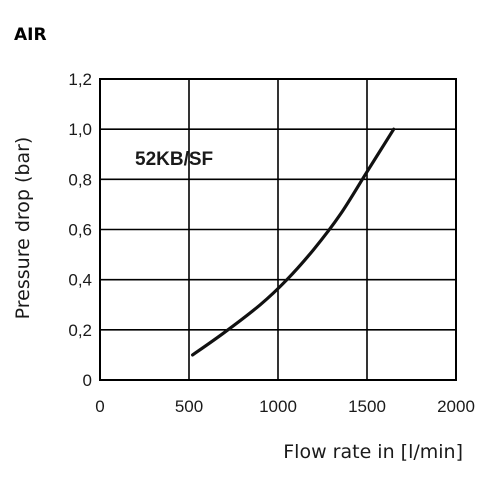 This screenshot has width=480, height=480. What do you see at coordinates (87, 380) in the screenshot?
I see `y-tick-label: 0` at bounding box center [87, 380].